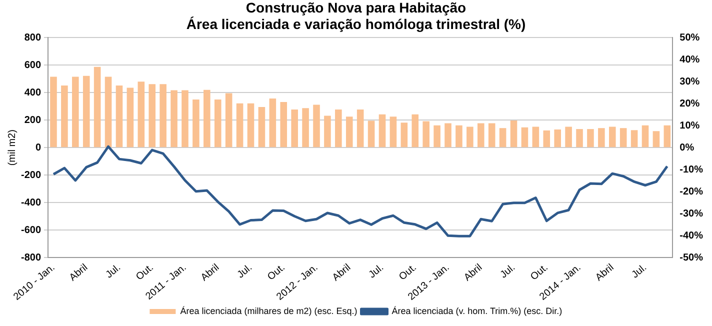 This screenshot has height=326, width=712. I want to click on y-tick-label: 0, so click(38, 148).